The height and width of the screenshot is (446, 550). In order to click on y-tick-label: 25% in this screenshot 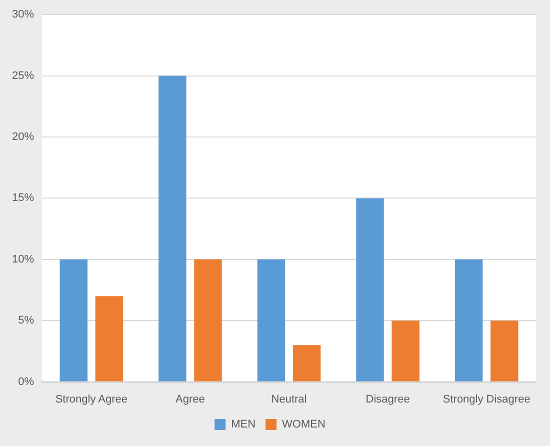, I will do `click(23, 76)`.